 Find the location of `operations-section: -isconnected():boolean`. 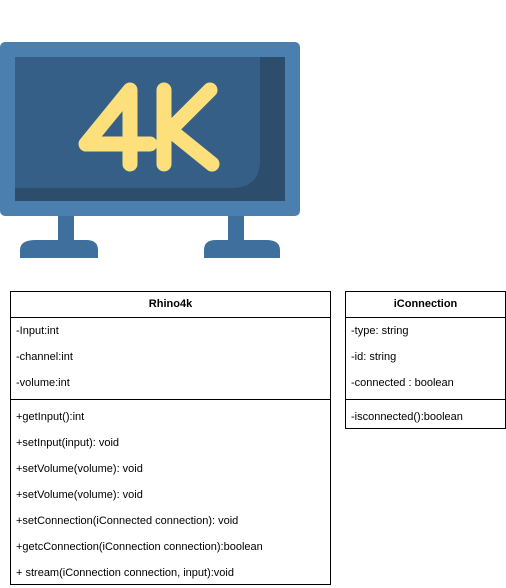

operations-section: -isconnected():boolean is located at coordinates (425, 415).